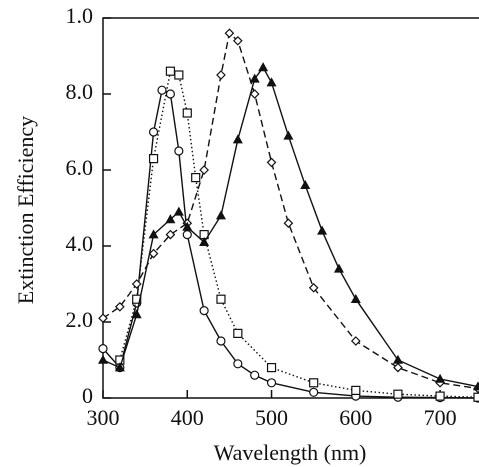  I want to click on y-tick-label: 0, so click(87, 395).